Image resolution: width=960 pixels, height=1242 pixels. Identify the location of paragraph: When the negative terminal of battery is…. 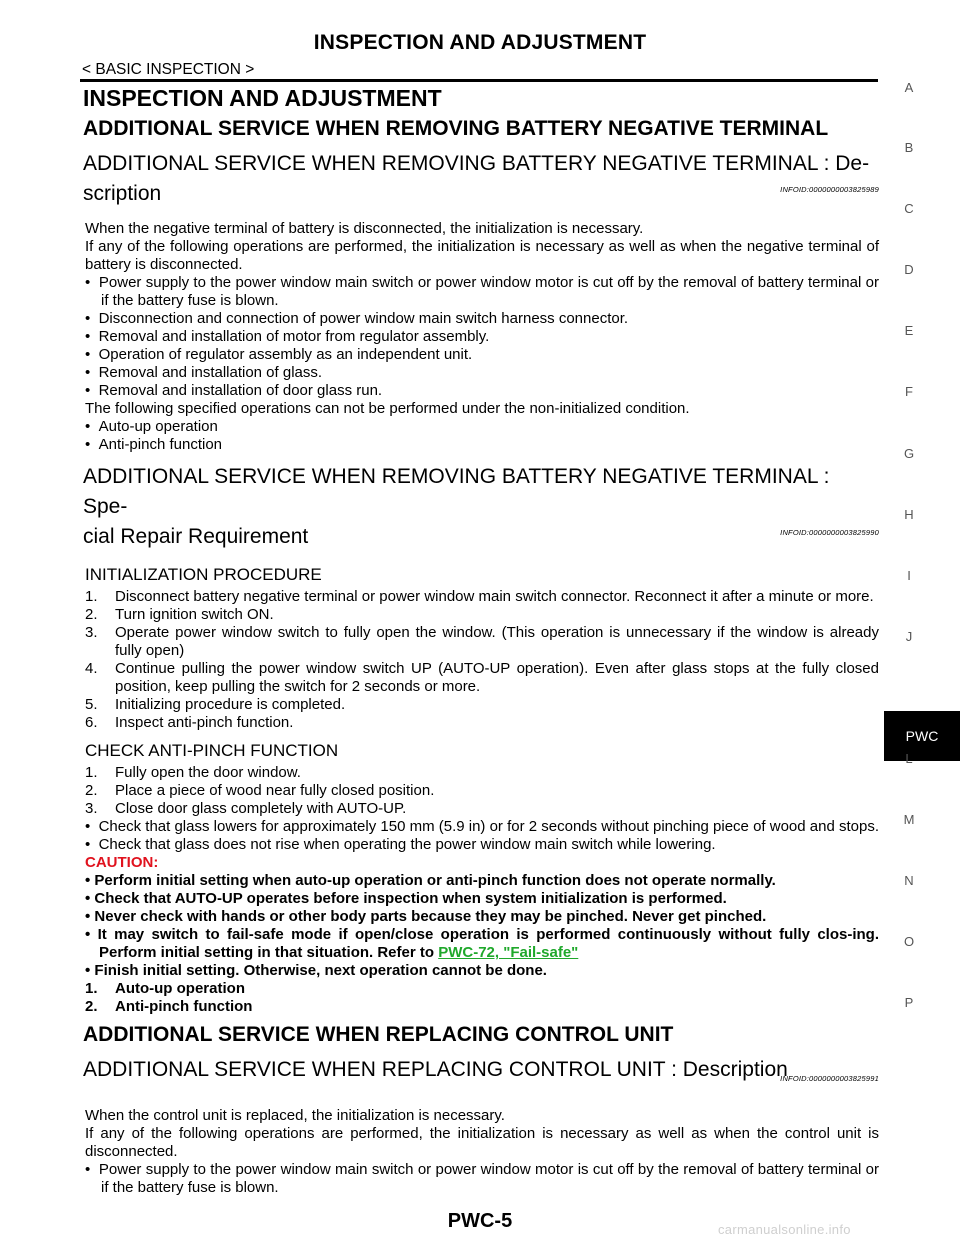
(364, 228).